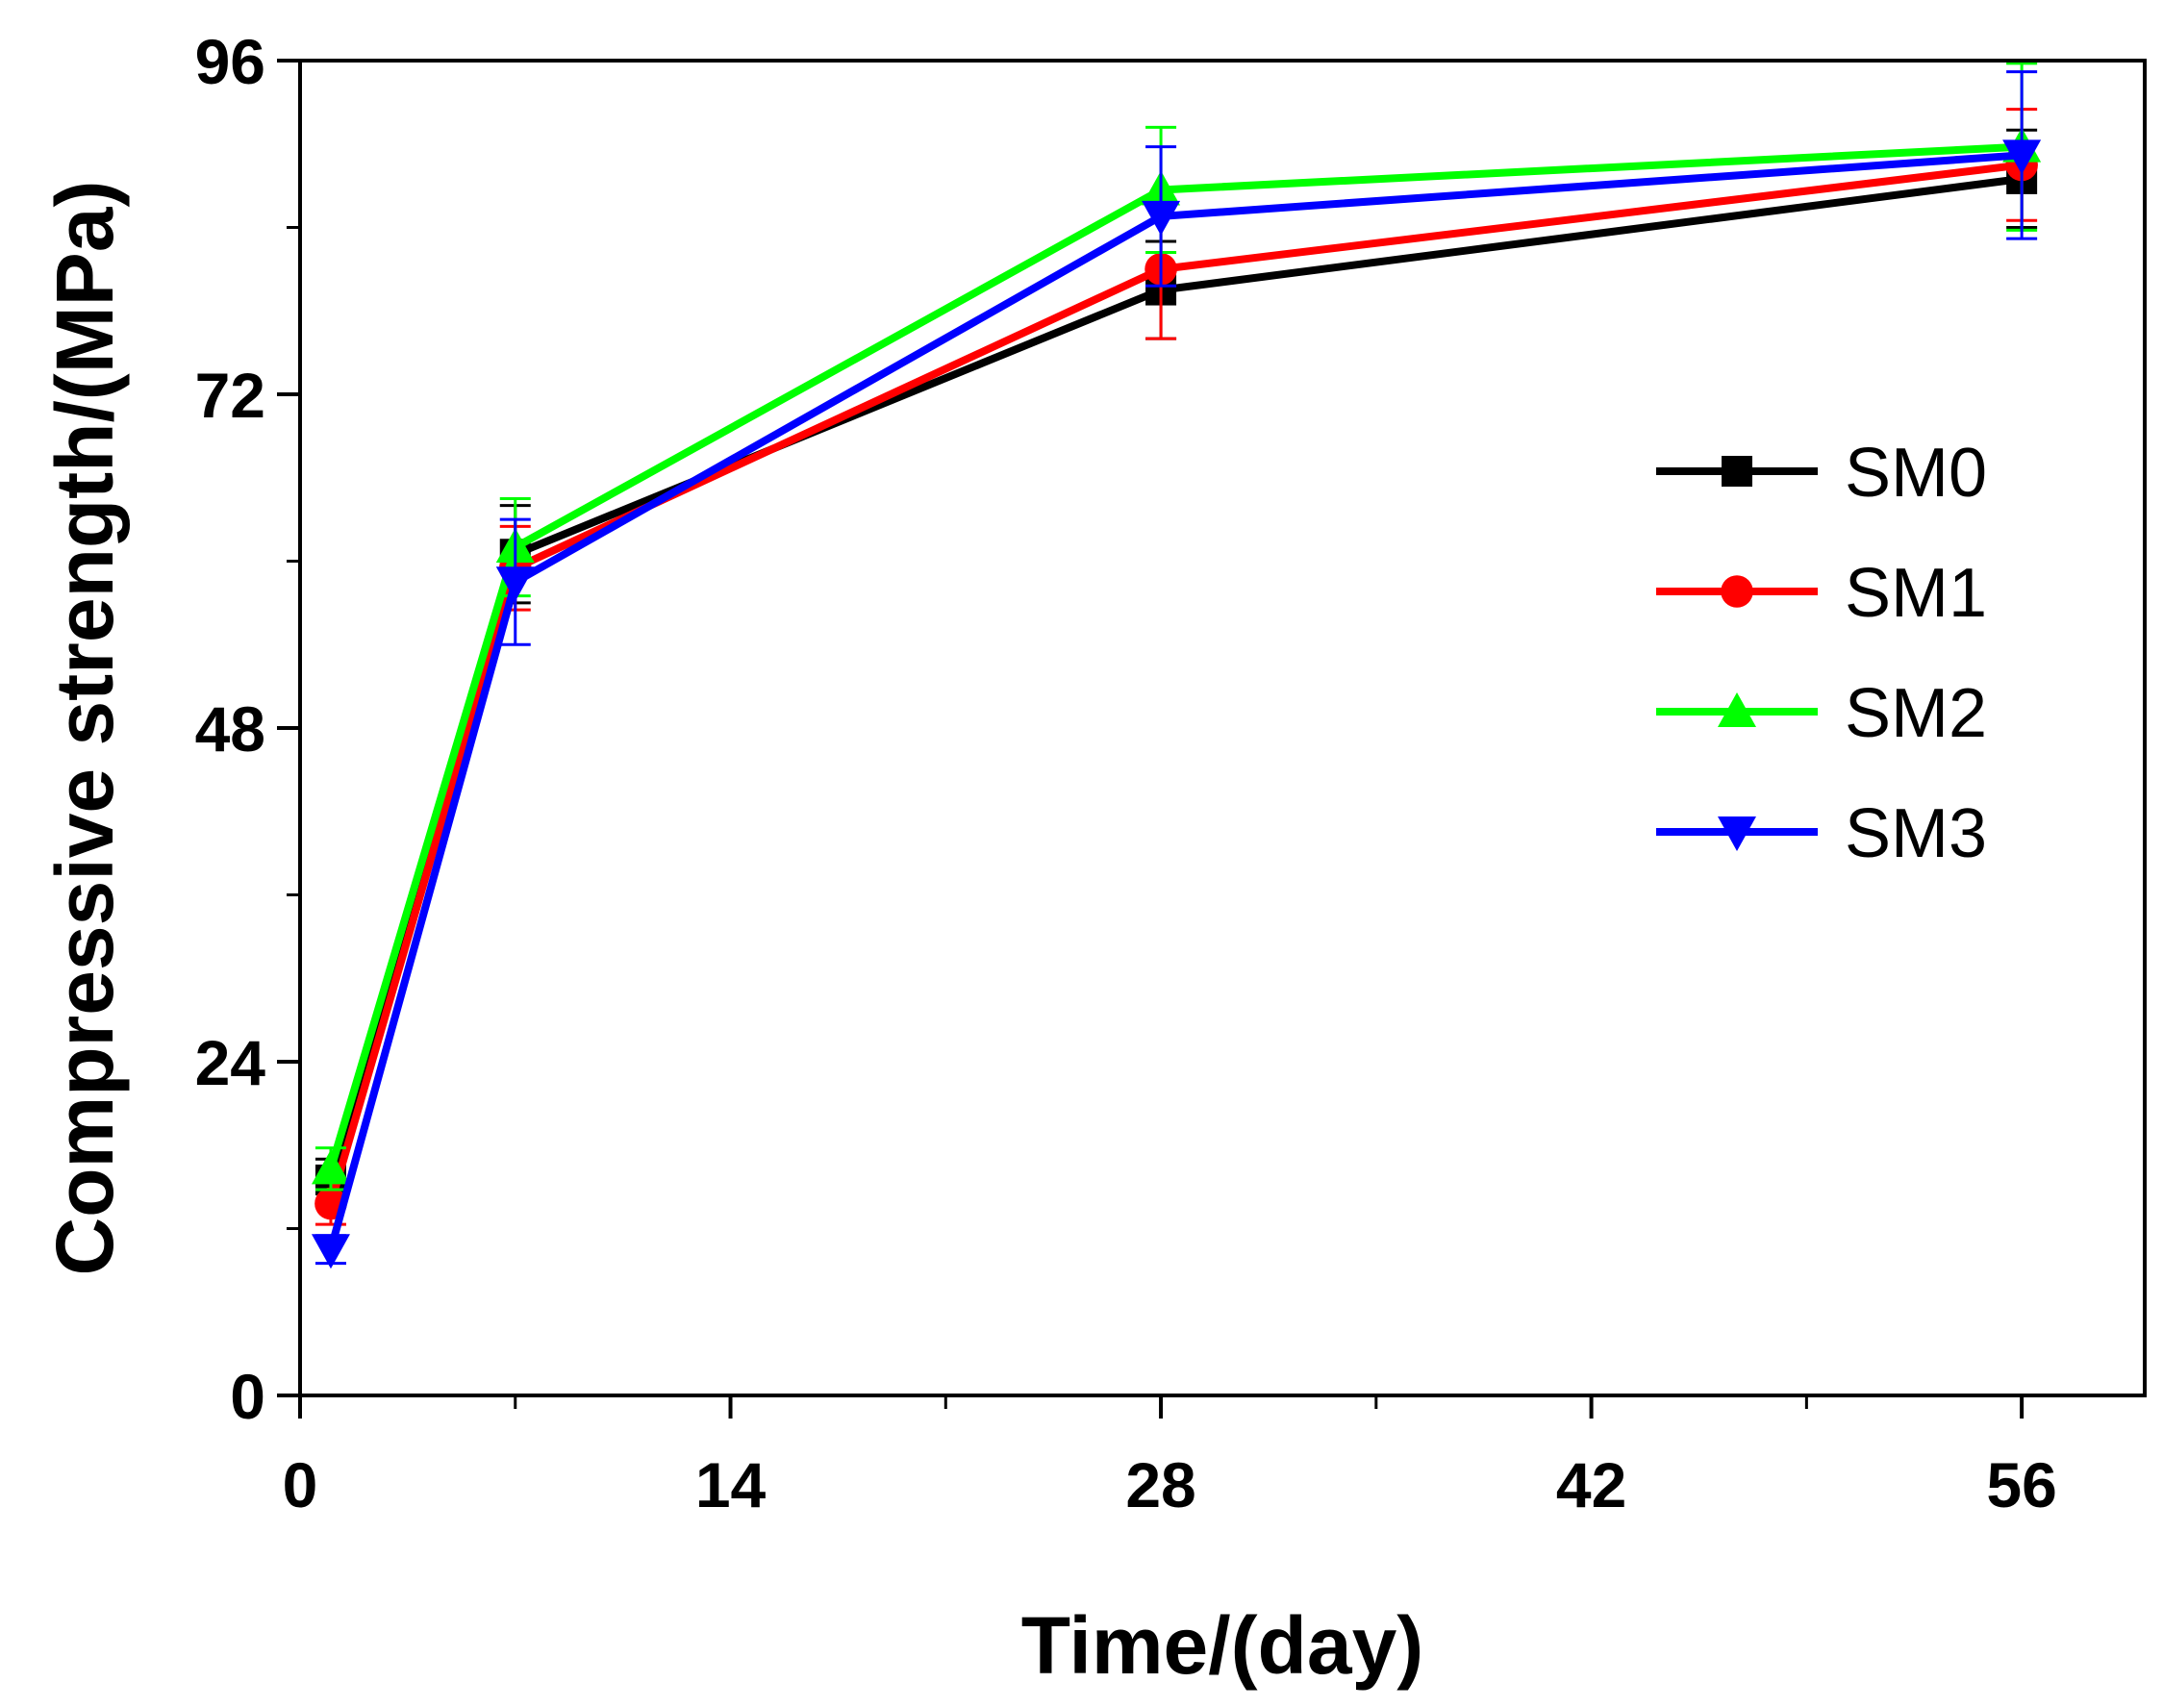 The image size is (2163, 1708). I want to click on y-tick-label: 96, so click(230, 61).